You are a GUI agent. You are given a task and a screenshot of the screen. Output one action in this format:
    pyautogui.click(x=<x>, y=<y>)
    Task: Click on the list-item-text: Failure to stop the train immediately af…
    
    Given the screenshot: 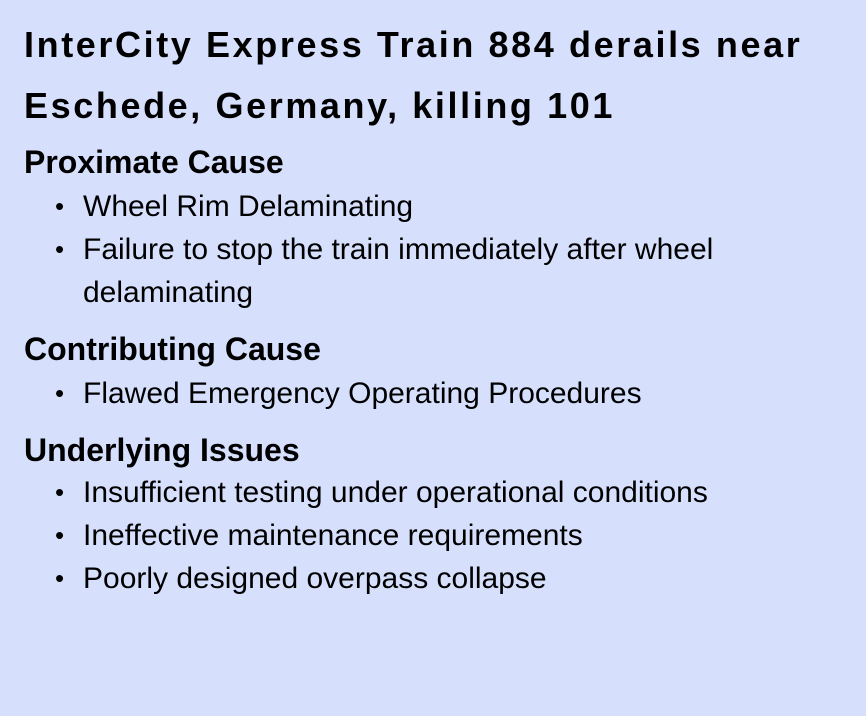 What is the action you would take?
    pyautogui.click(x=398, y=271)
    